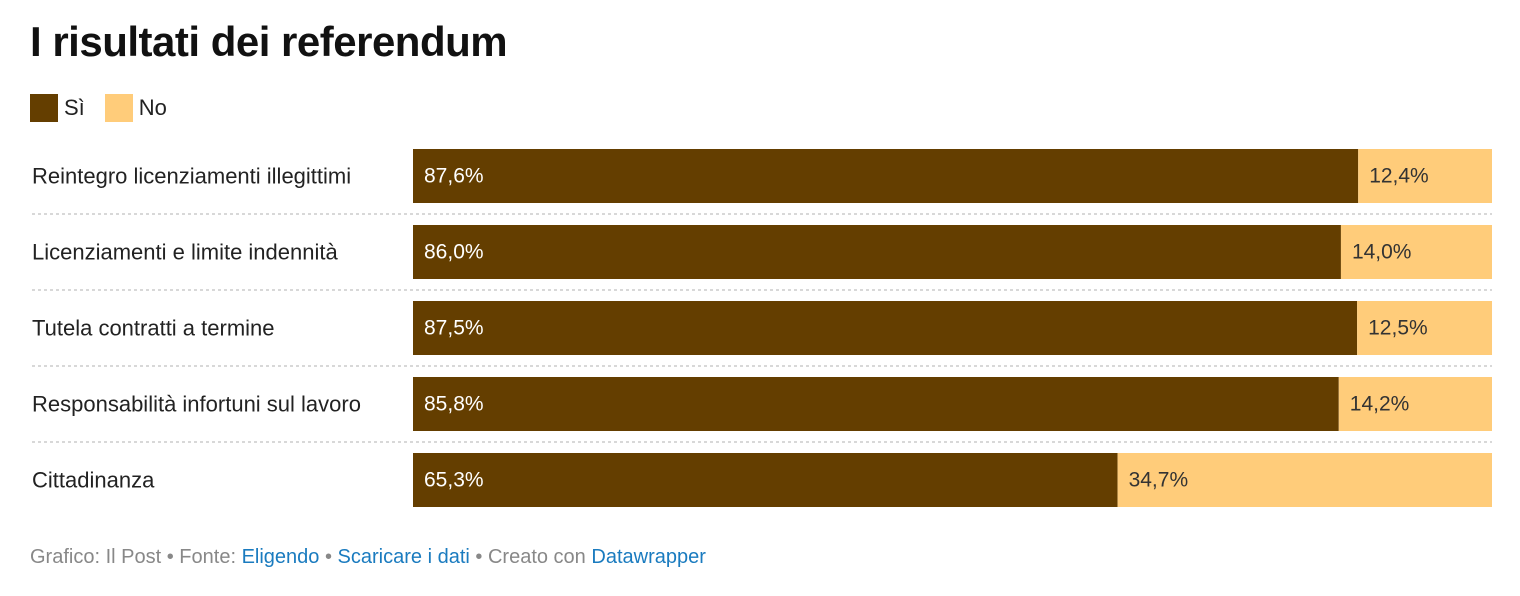  I want to click on chart-legend: Sì No, so click(108, 108).